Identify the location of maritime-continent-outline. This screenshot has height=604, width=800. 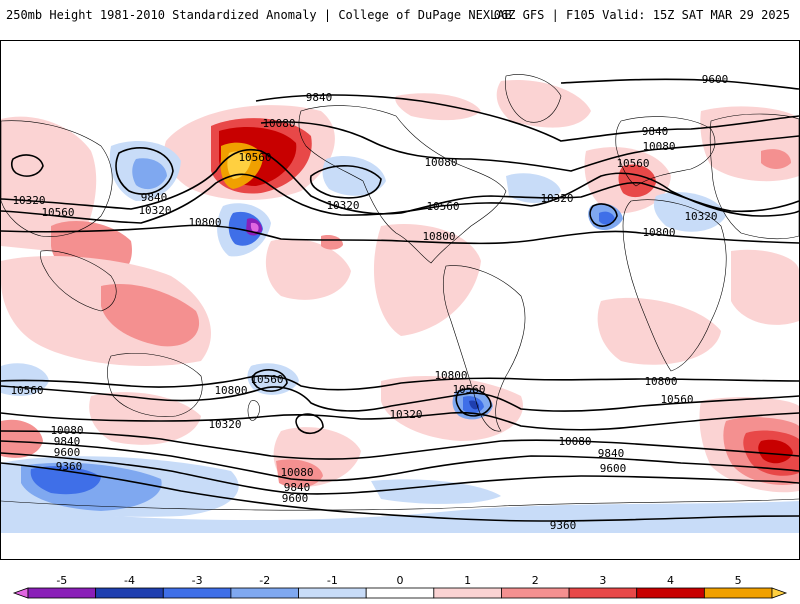
(78, 281).